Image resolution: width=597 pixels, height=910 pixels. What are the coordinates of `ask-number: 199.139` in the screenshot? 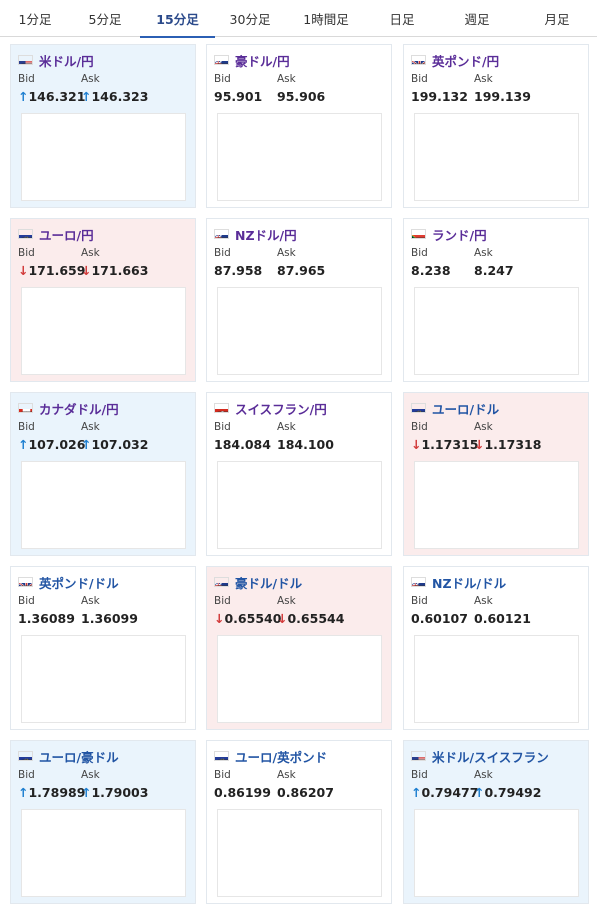 It's located at (502, 96).